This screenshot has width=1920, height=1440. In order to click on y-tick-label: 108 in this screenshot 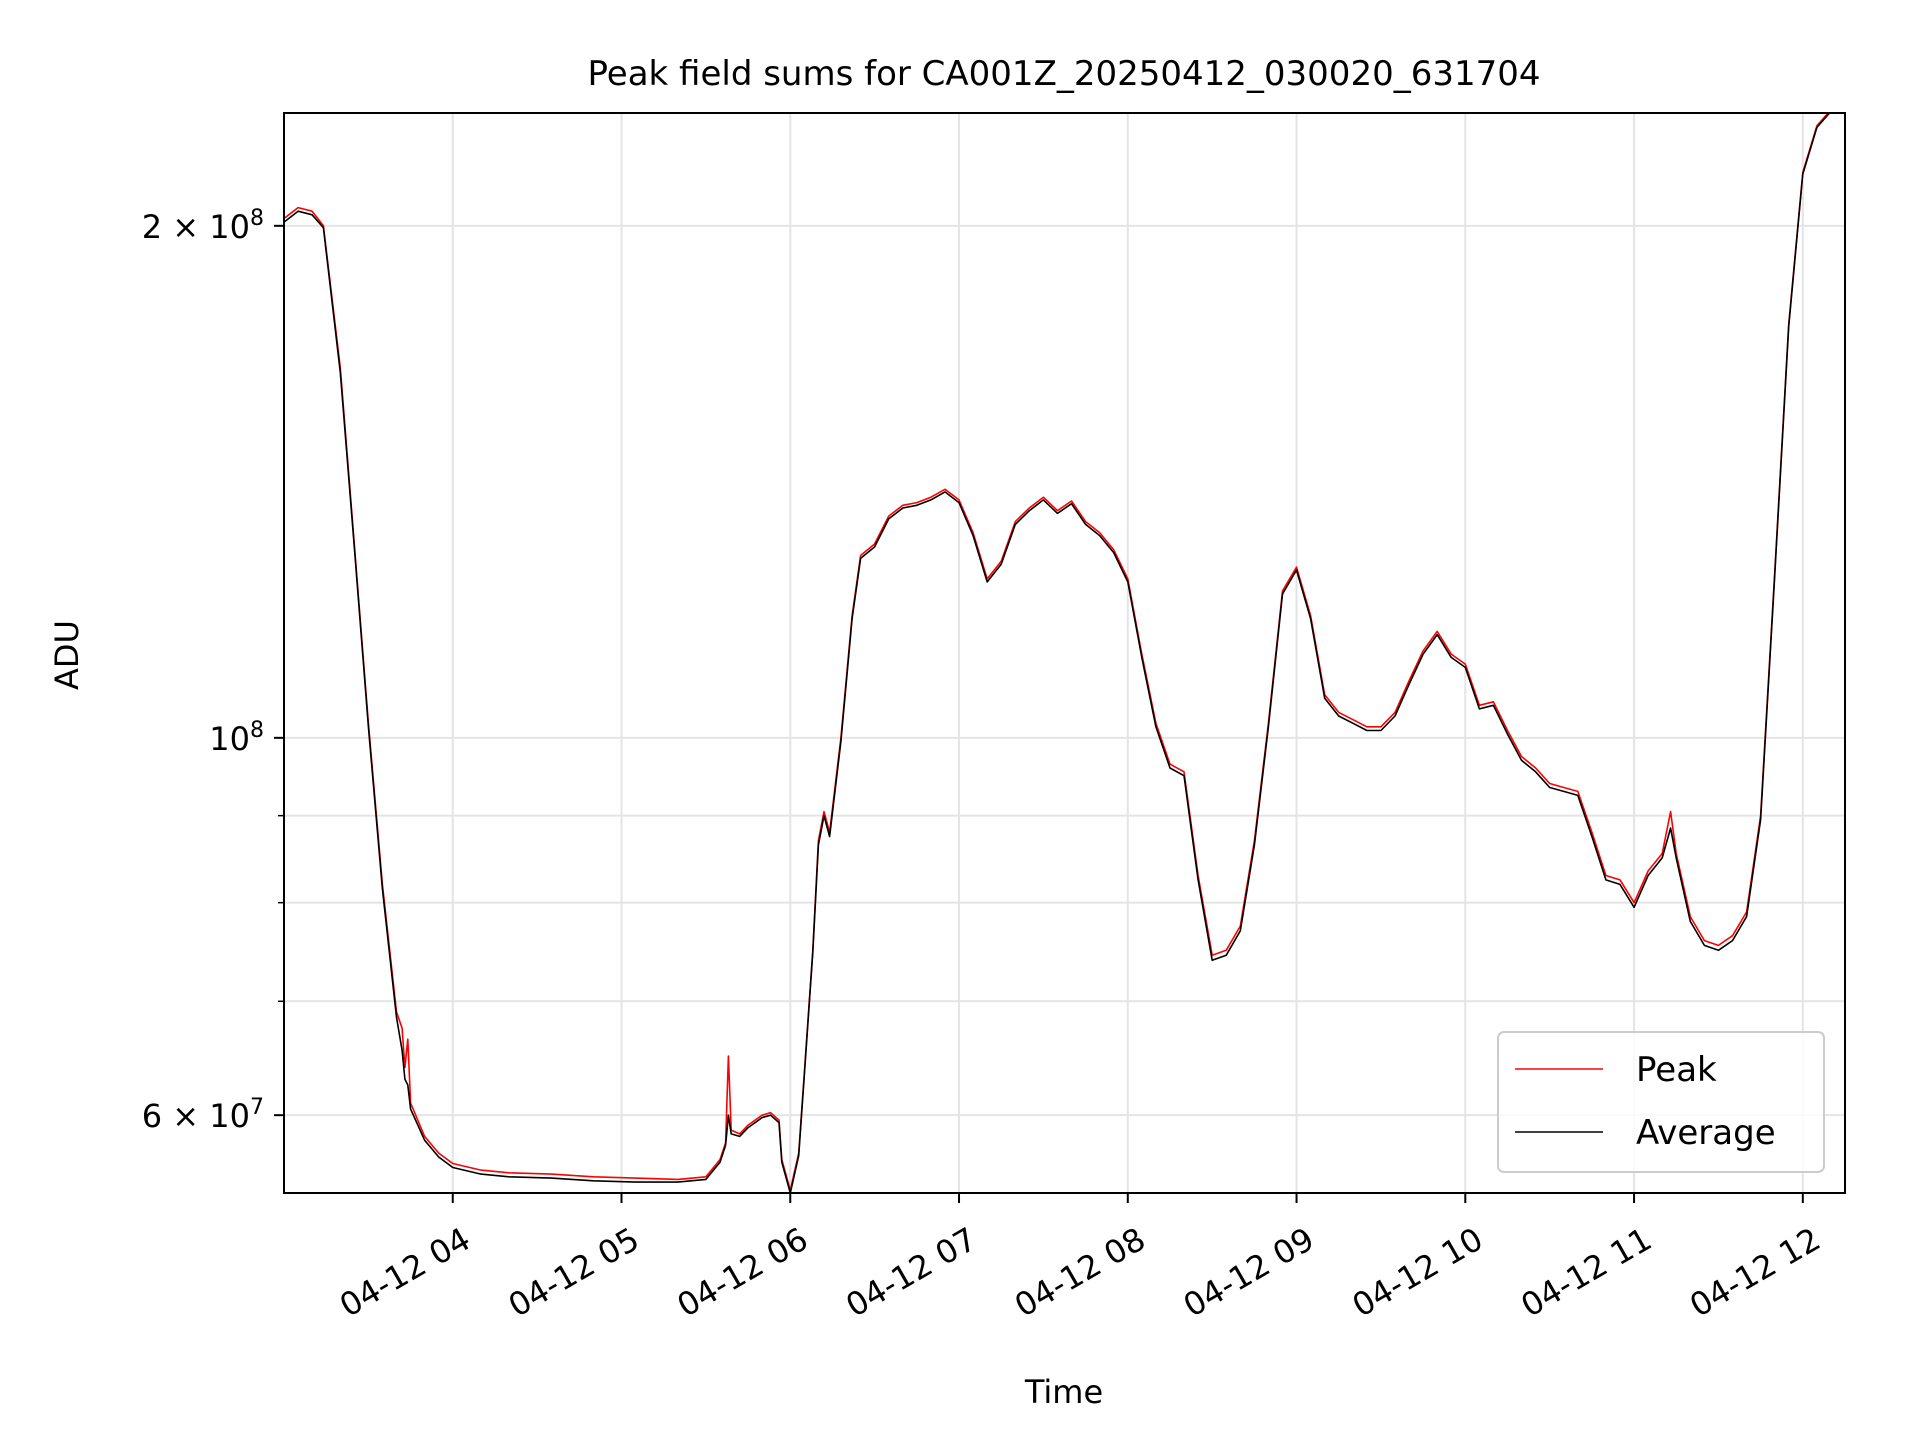, I will do `click(236, 738)`.